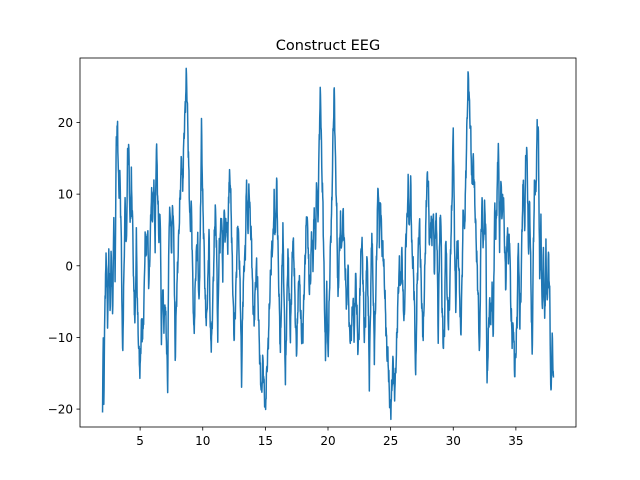 This screenshot has height=480, width=640. Describe the element at coordinates (65, 123) in the screenshot. I see `y-tick-label: 20` at that location.